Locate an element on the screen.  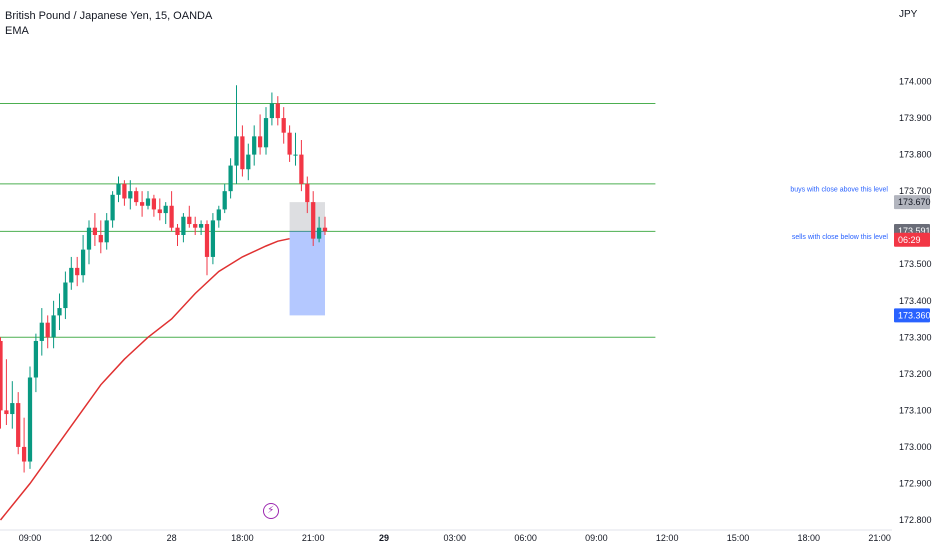
chart-title: British Pound / Japanese Yen, 15, OANDA is located at coordinates (109, 16).